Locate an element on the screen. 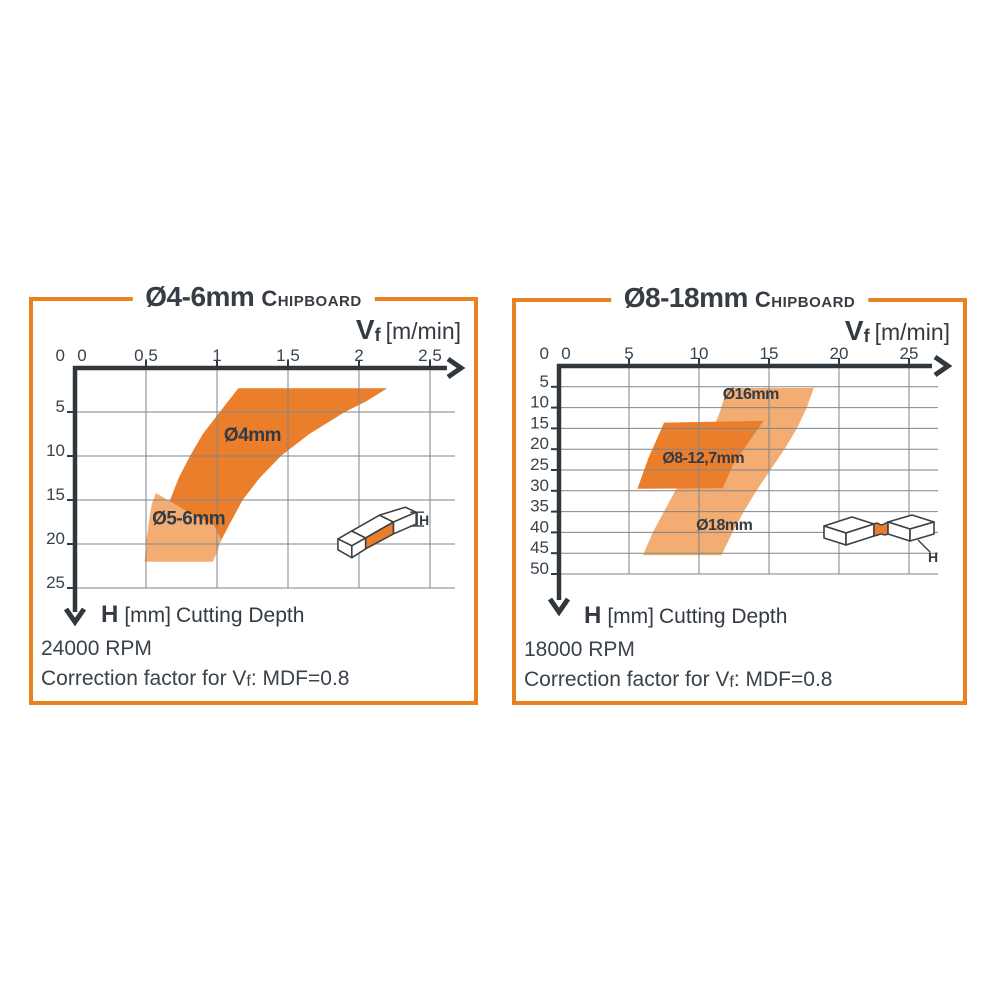 Image resolution: width=1000 pixels, height=1000 pixels. band-label: Ø18mm is located at coordinates (724, 525).